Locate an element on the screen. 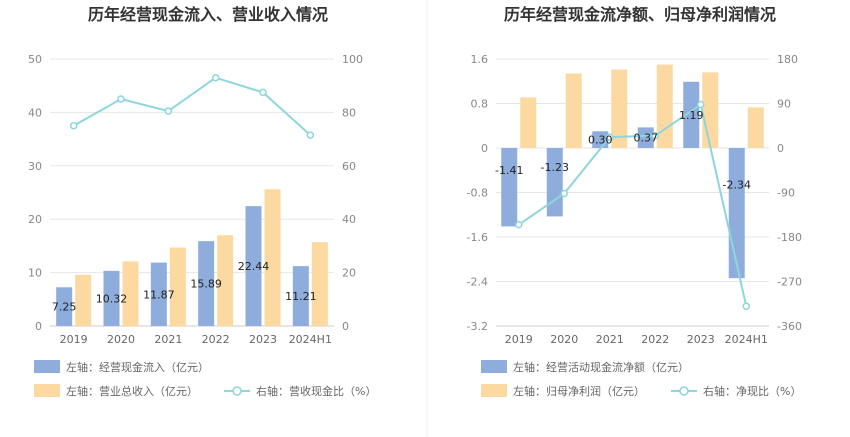 Image resolution: width=850 pixels, height=437 pixels. chart2-right-tick: -270 is located at coordinates (789, 282).